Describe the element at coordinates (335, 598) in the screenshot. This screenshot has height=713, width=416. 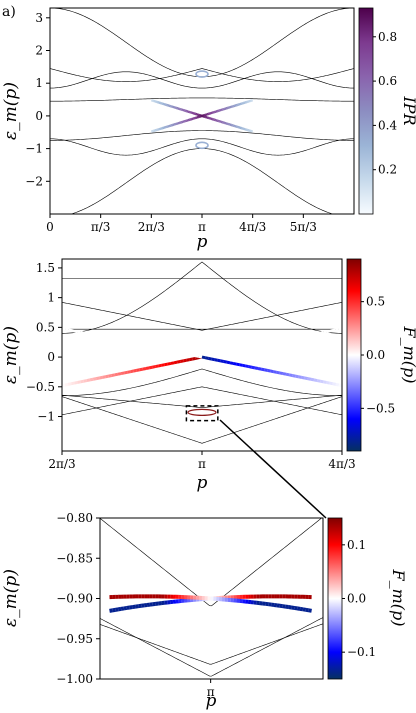
I see `bottom-colorbar` at that location.